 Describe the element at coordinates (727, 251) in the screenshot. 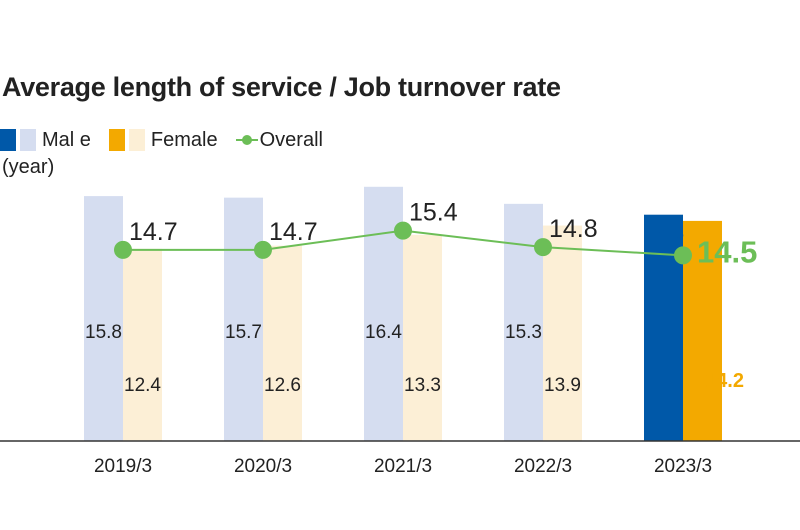

I see `overall-label-2023/3: 14.5` at that location.